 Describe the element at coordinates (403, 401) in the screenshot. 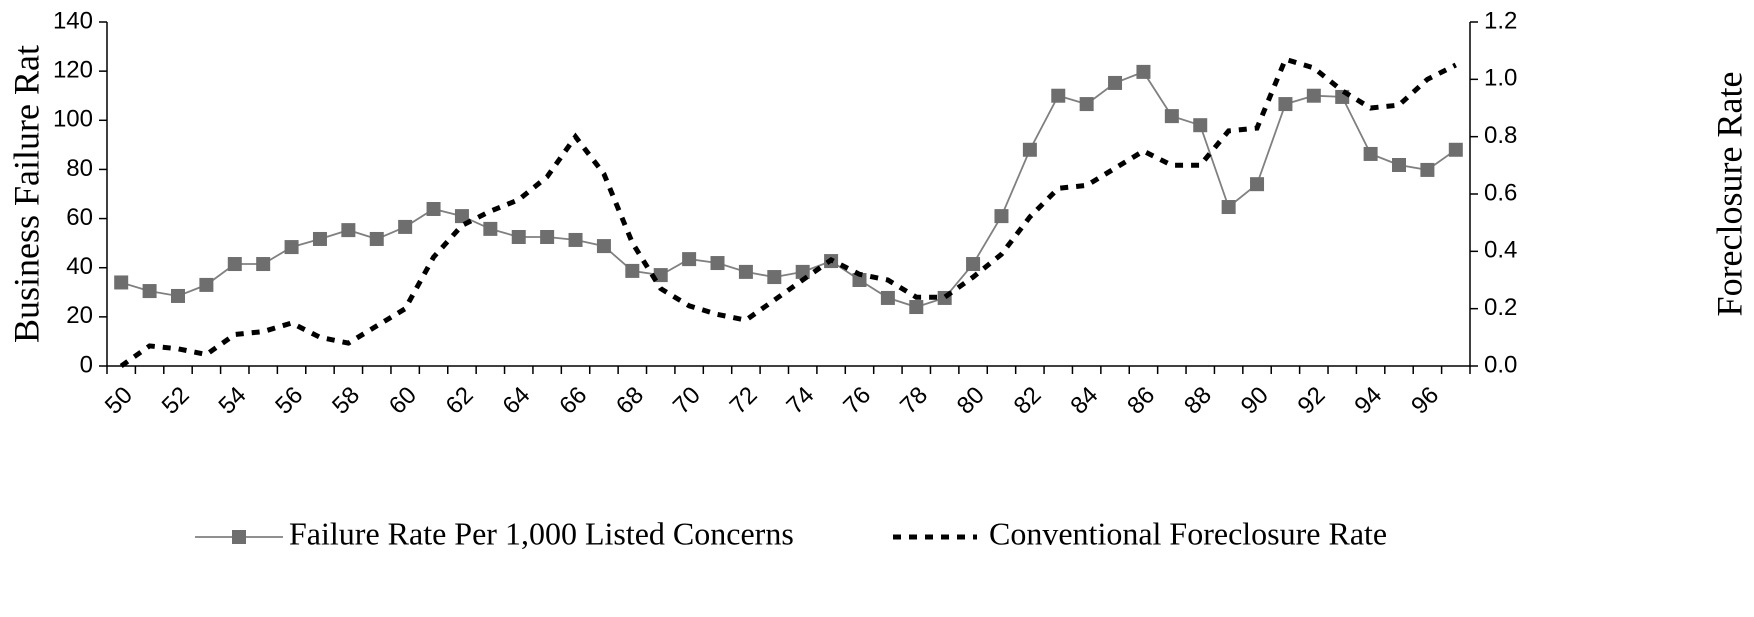

I see `x-tick-label: 60` at that location.